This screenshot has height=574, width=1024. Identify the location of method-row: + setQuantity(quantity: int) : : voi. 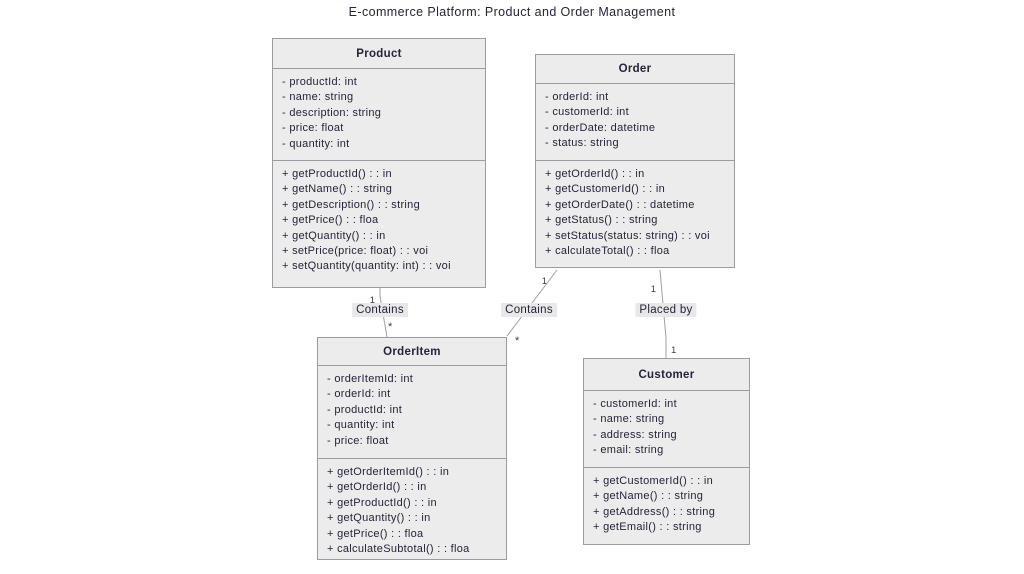
(366, 266).